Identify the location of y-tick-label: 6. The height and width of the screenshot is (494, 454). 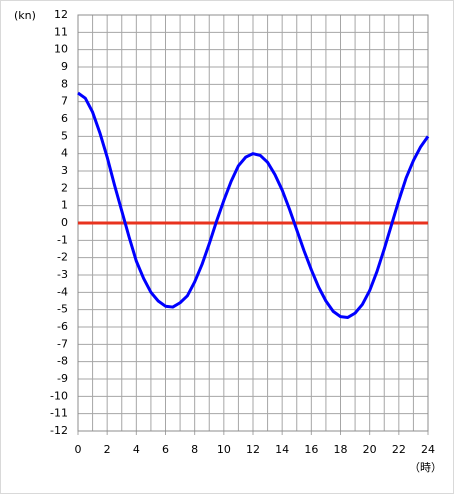
(64, 118).